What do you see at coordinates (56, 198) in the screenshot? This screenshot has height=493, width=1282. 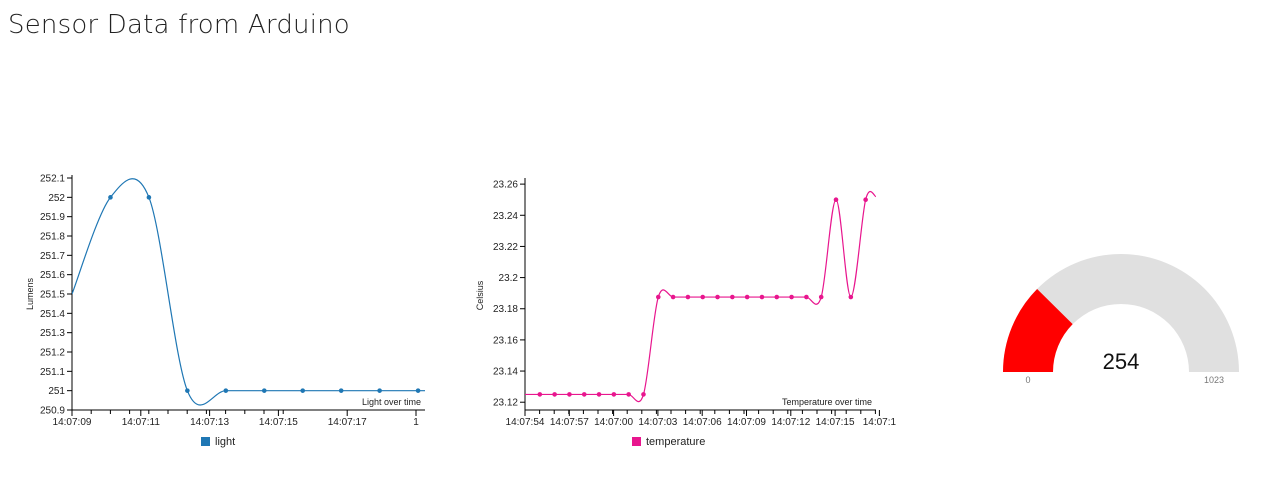 I see `y-tick-label: 252` at bounding box center [56, 198].